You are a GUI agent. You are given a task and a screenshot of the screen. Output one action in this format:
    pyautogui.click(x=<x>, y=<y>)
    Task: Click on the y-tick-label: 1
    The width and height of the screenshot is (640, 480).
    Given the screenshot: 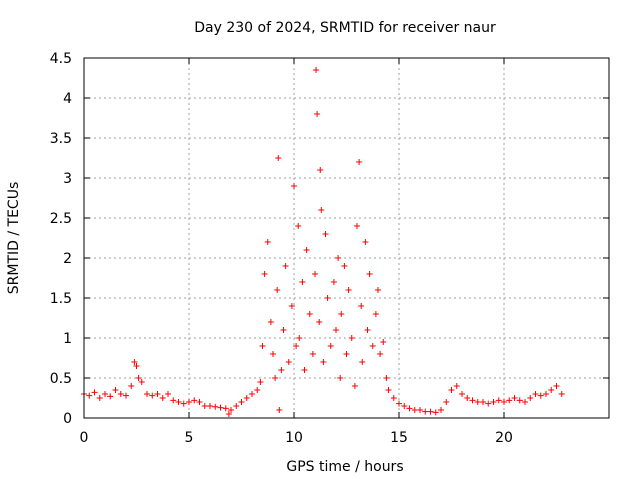 What is the action you would take?
    pyautogui.click(x=67, y=339)
    